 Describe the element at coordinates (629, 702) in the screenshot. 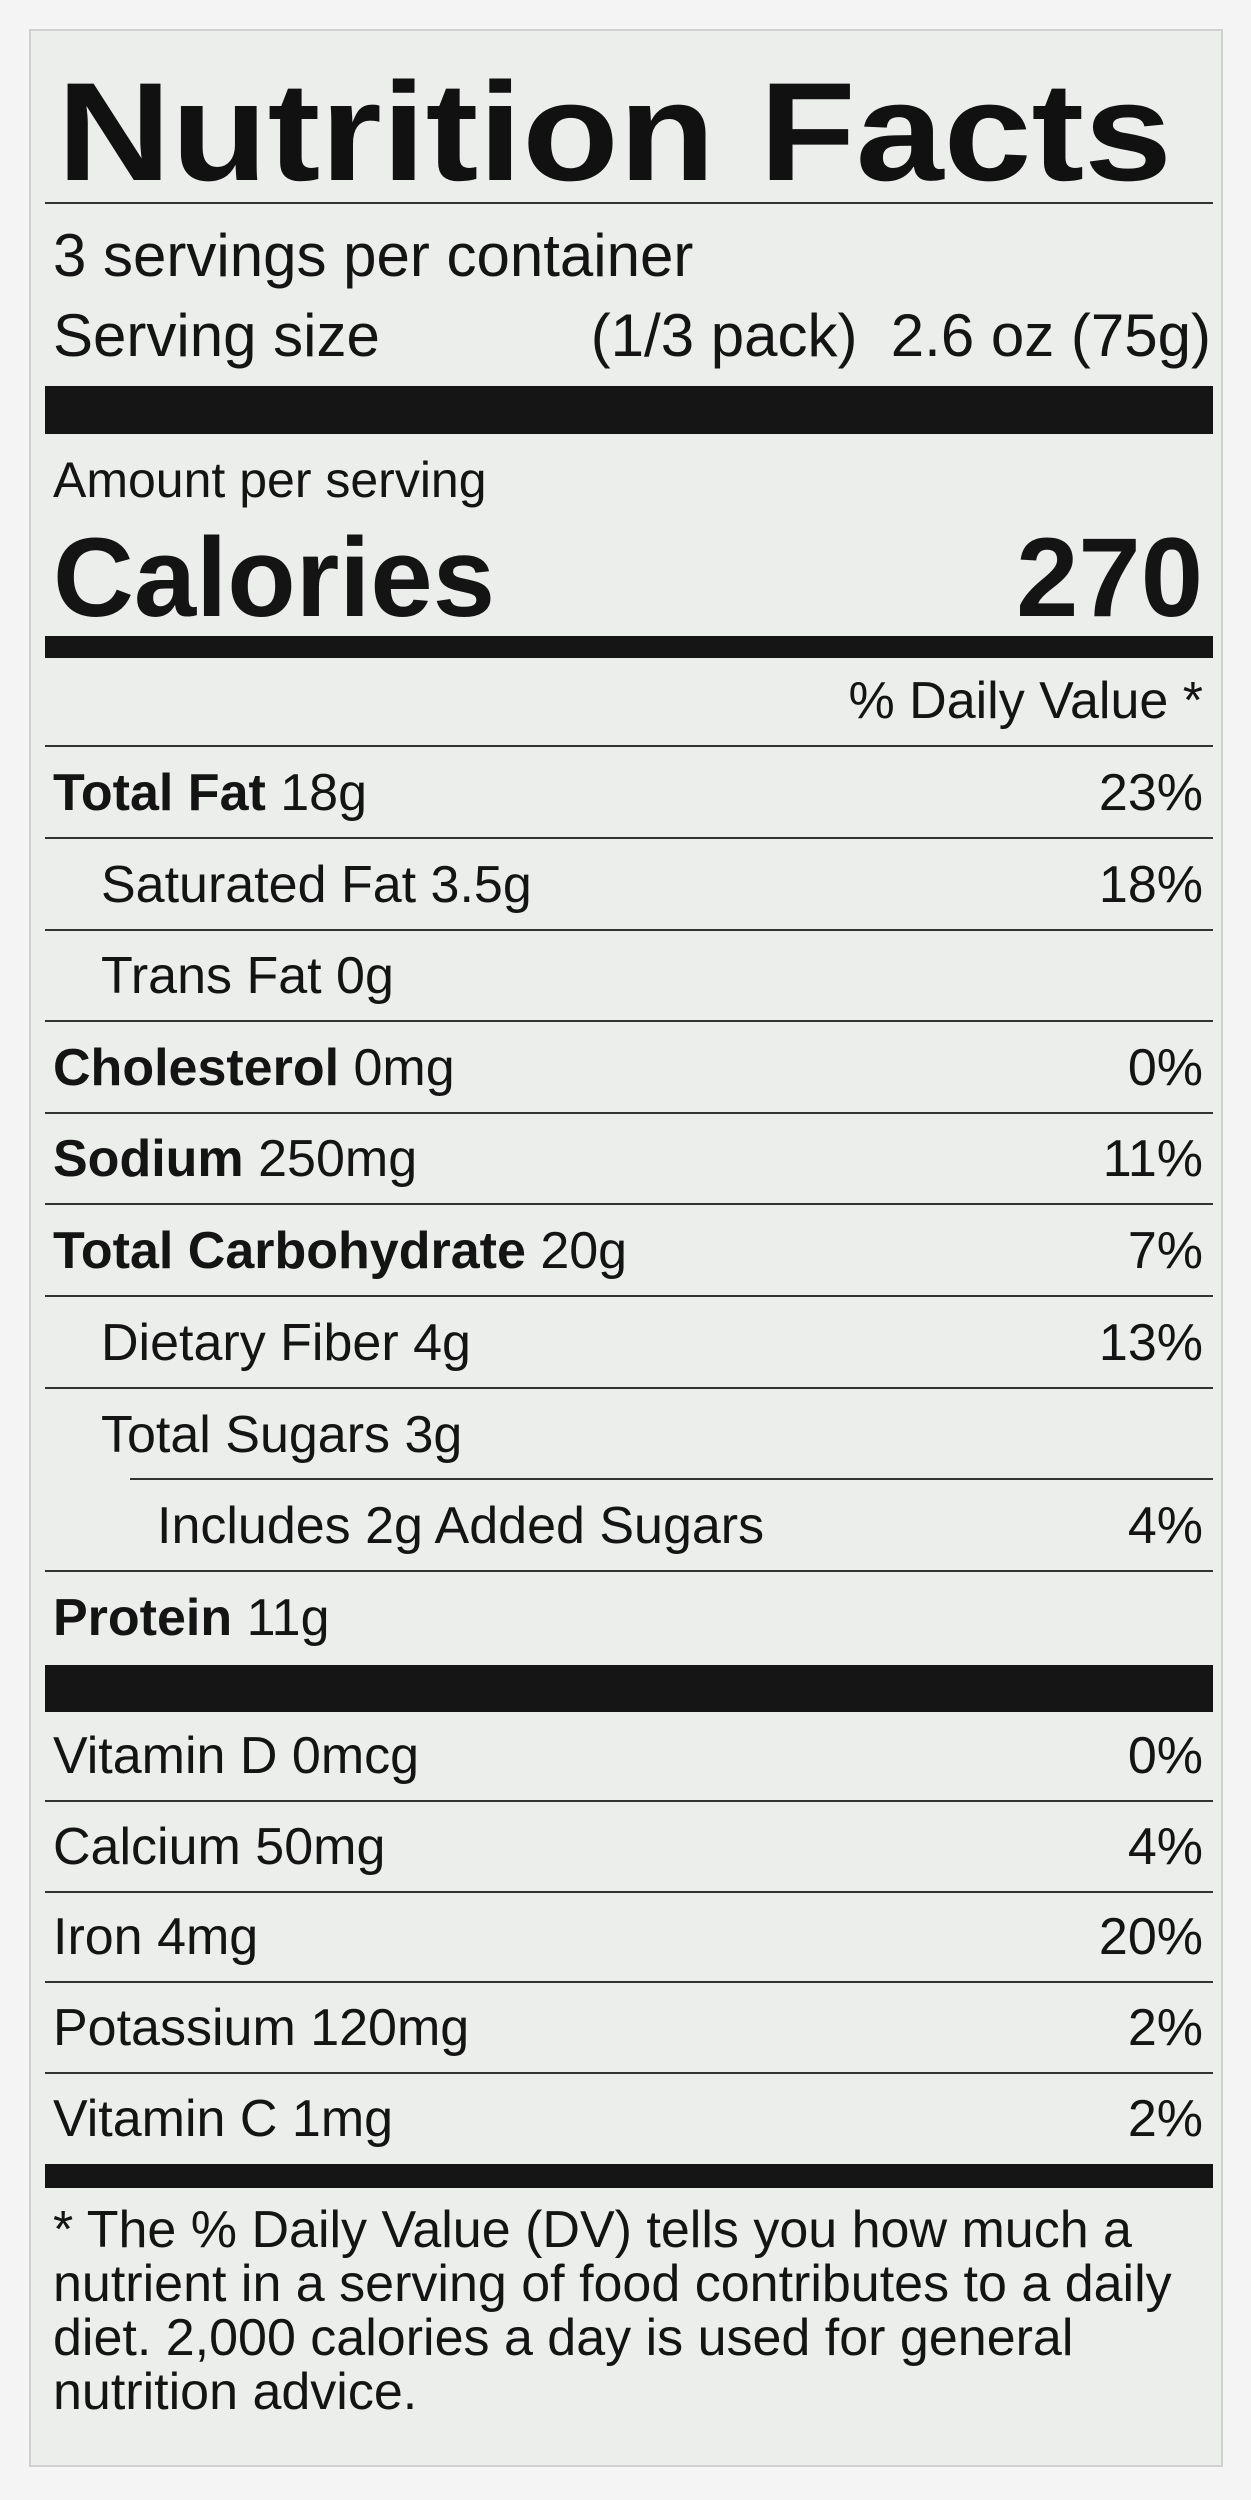

I see `dv-header-row: % Daily Value *` at that location.